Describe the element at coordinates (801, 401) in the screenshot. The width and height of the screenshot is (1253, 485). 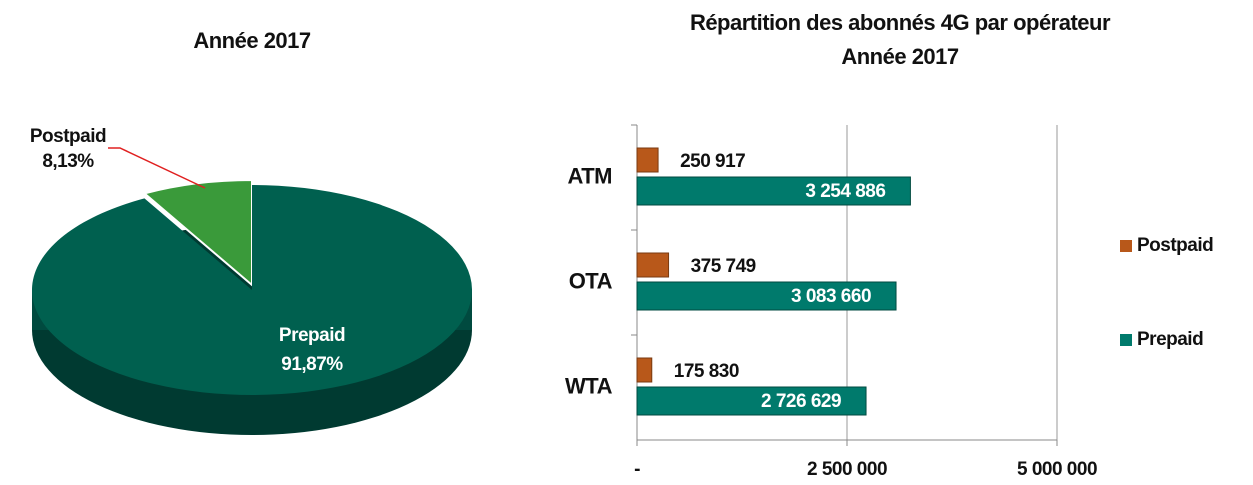
I see `value-label: 2 726 629` at that location.